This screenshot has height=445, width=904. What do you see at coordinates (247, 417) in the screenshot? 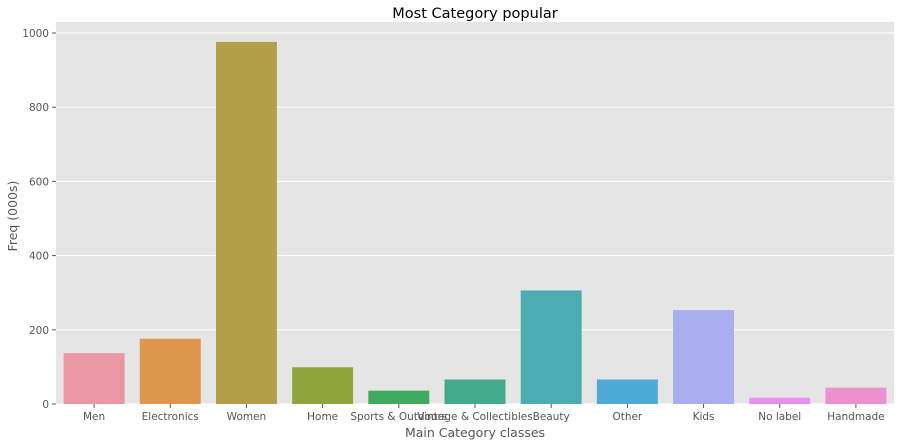
I see `x-tick-label: Women` at bounding box center [247, 417].